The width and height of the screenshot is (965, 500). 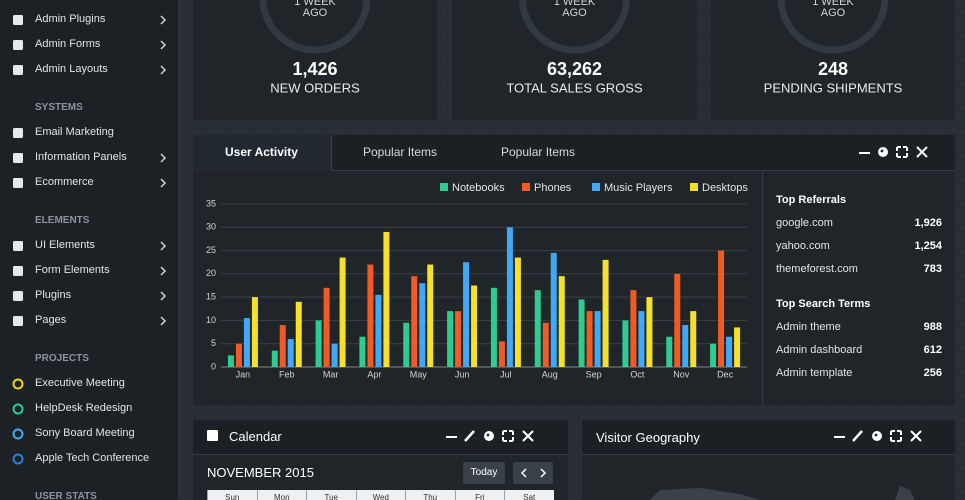 What do you see at coordinates (529, 495) in the screenshot?
I see `weekday-cell: Sat` at bounding box center [529, 495].